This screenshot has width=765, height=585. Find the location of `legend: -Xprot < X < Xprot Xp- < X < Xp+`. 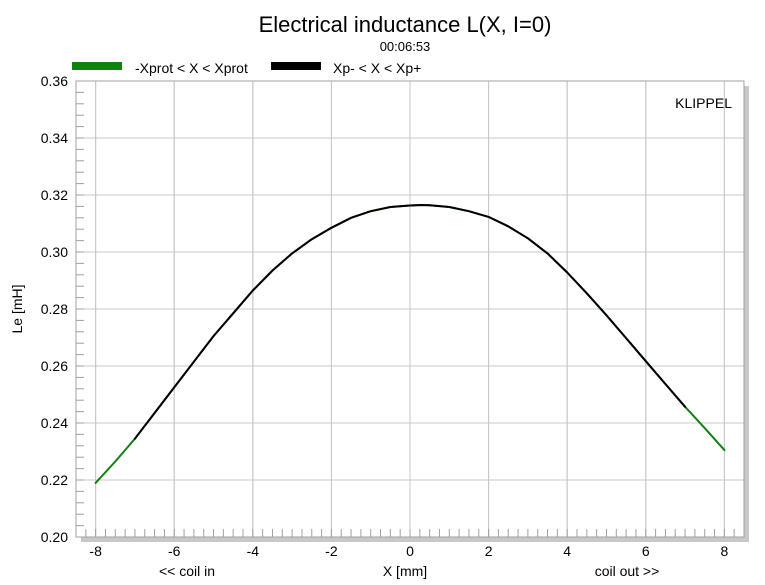

legend: -Xprot < X < Xprot Xp- < X < Xp+ is located at coordinates (246, 68).